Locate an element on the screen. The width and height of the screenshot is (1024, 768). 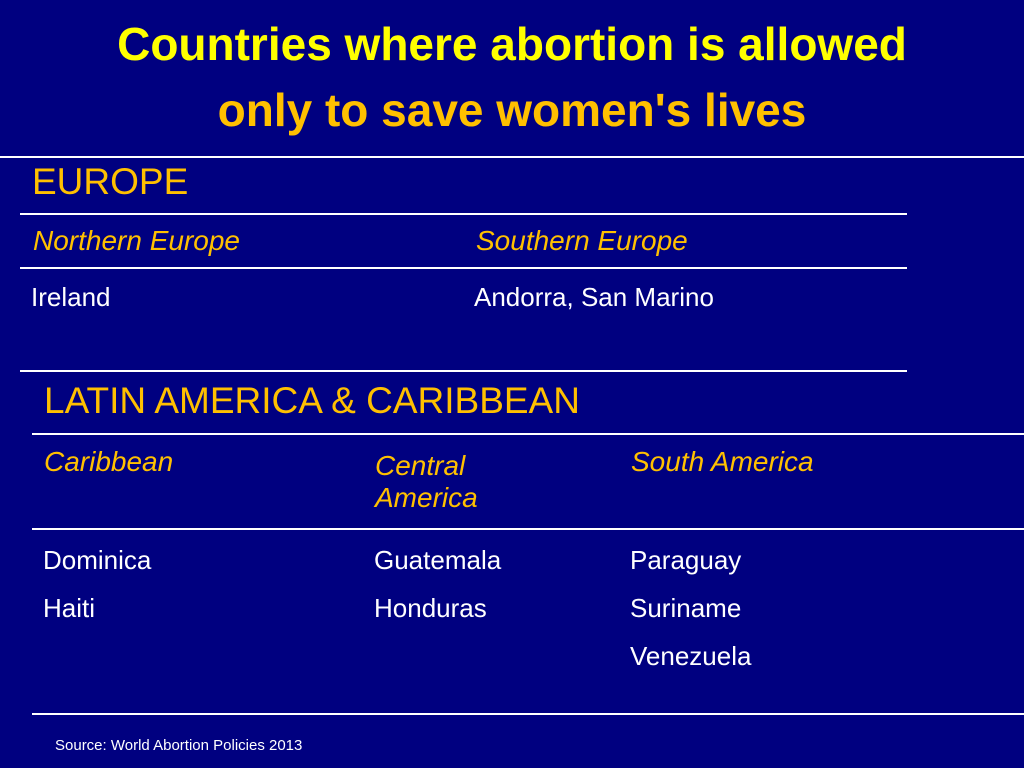
source-note: Source: World Abortion Policies 2013 is located at coordinates (179, 745).